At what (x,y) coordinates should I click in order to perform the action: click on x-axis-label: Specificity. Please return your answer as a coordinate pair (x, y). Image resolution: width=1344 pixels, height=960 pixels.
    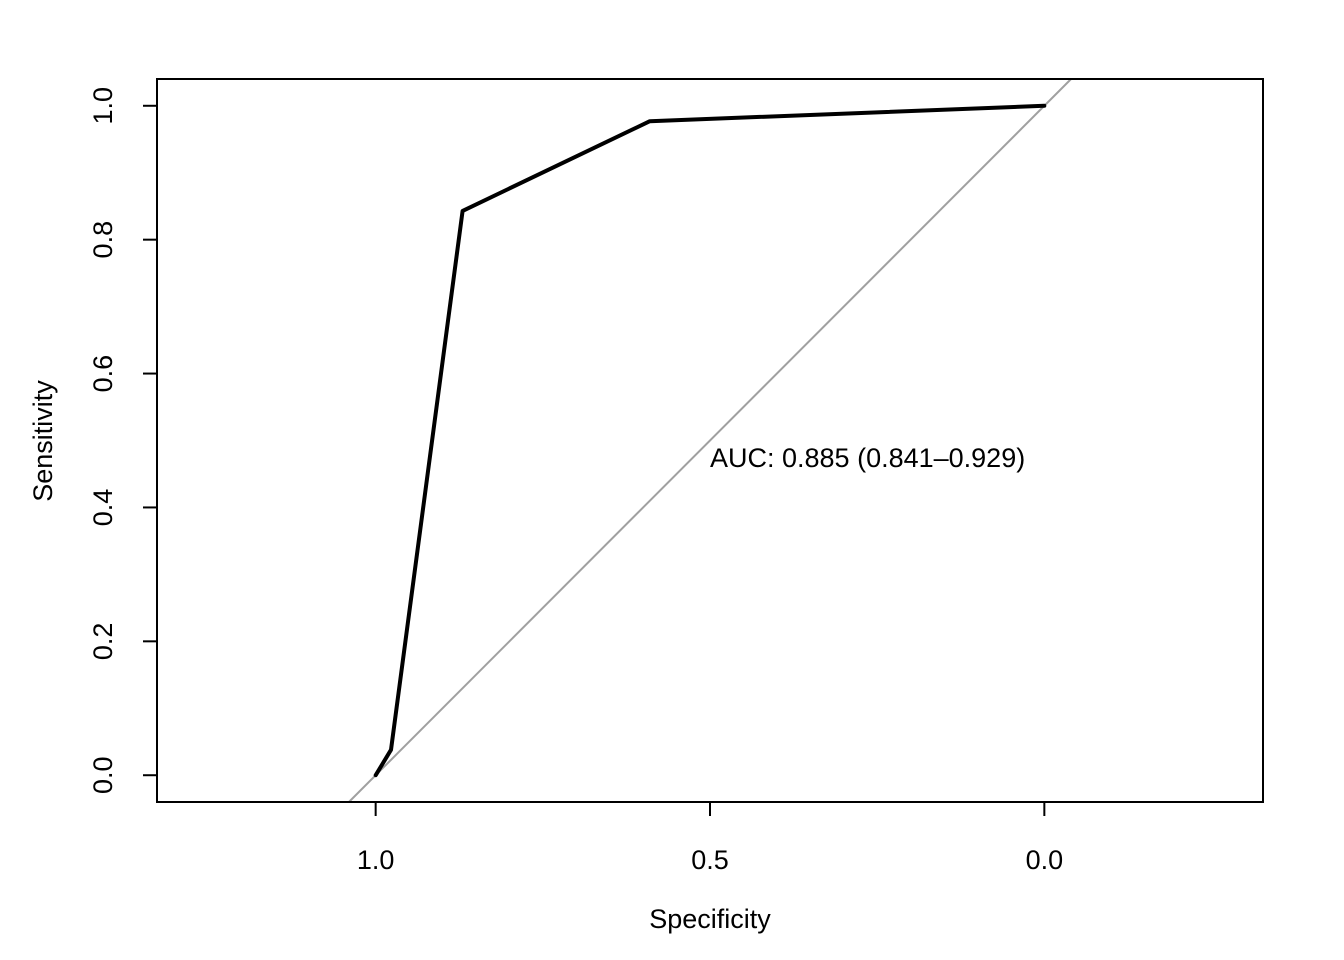
    Looking at the image, I should click on (710, 919).